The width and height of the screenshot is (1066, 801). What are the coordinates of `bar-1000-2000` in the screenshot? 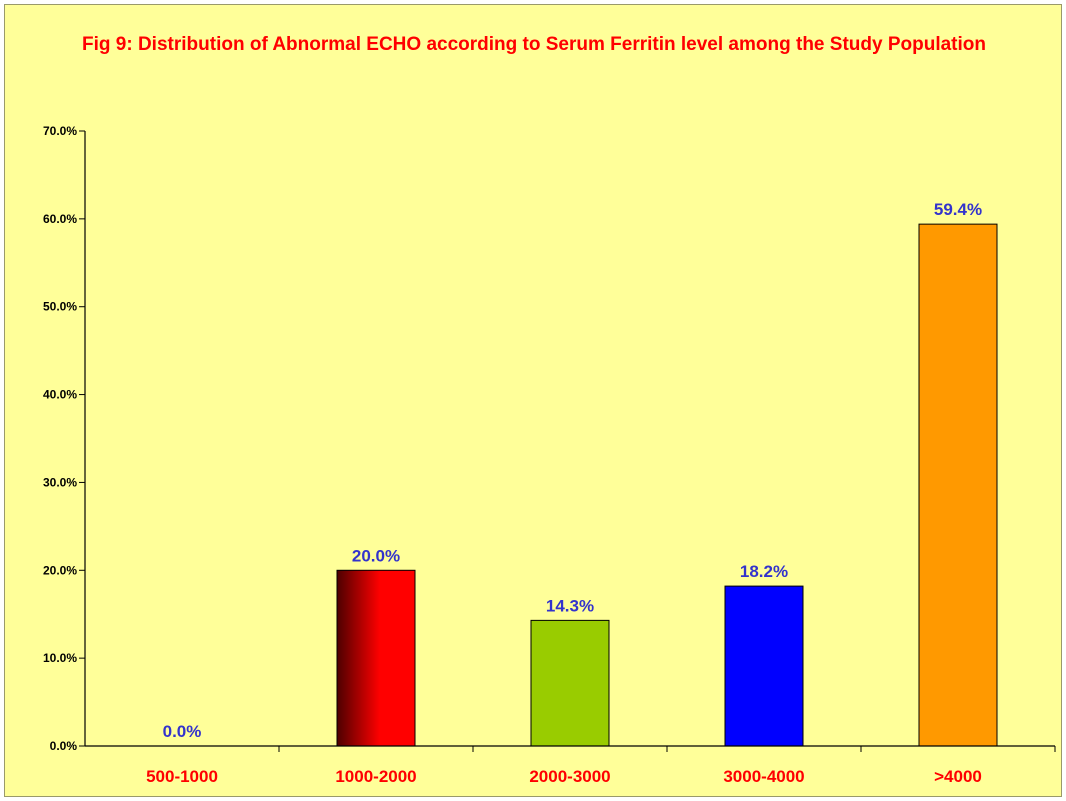 It's located at (376, 658).